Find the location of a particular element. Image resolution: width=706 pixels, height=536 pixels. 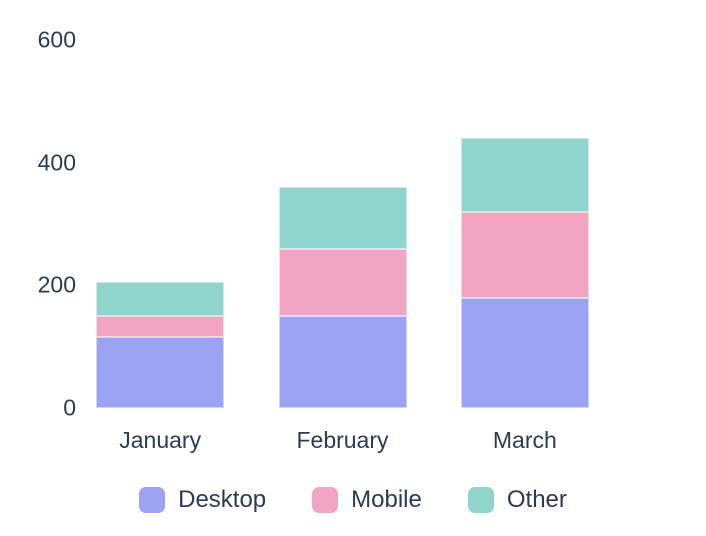

legend-label: Mobile is located at coordinates (386, 499).